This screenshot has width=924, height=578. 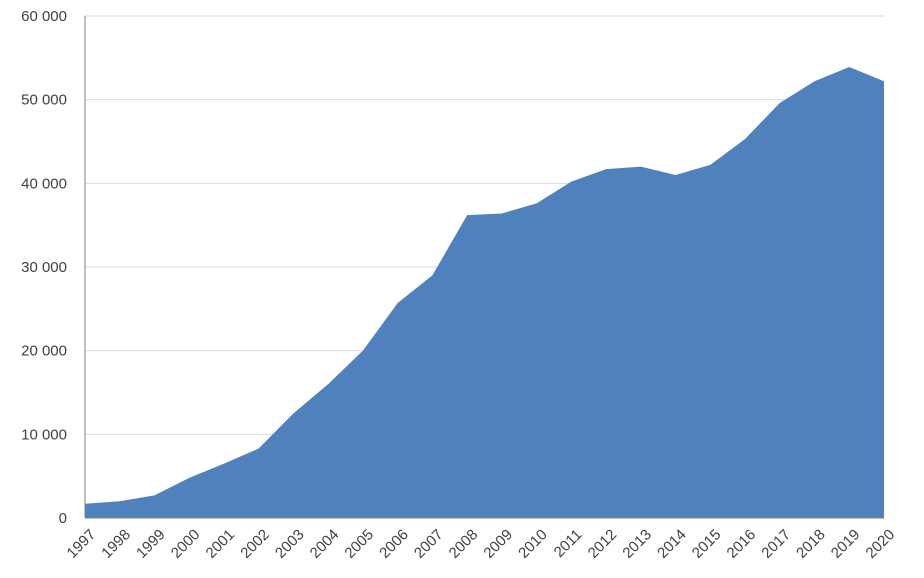 What do you see at coordinates (429, 544) in the screenshot?
I see `x-tick-label: 2007` at bounding box center [429, 544].